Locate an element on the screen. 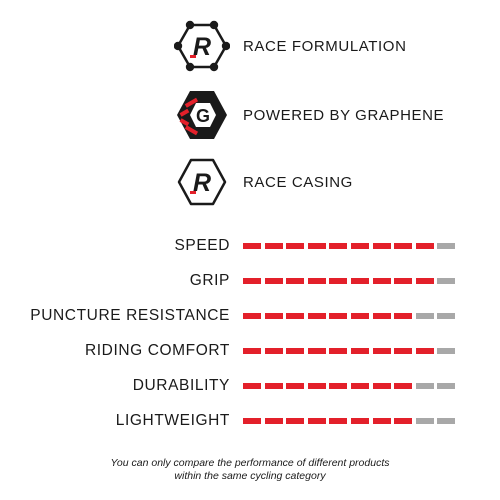  race-casing-icon: R is located at coordinates (202, 182).